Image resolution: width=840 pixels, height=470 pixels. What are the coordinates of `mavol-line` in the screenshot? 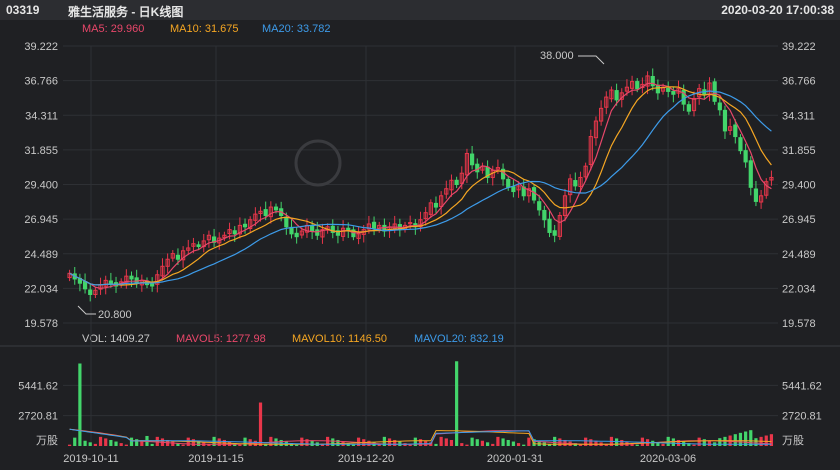 It's located at (420, 436).